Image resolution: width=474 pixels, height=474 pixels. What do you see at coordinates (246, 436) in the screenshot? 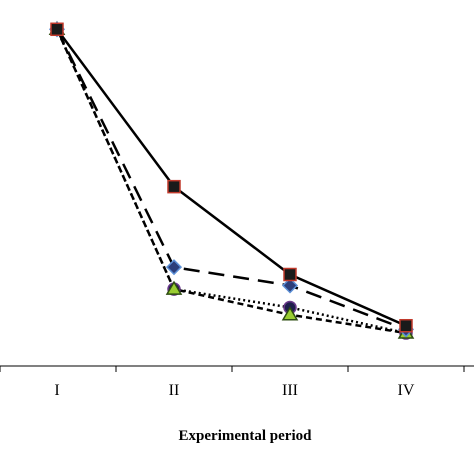
I see `x-axis-title: Experimental period` at bounding box center [246, 436].